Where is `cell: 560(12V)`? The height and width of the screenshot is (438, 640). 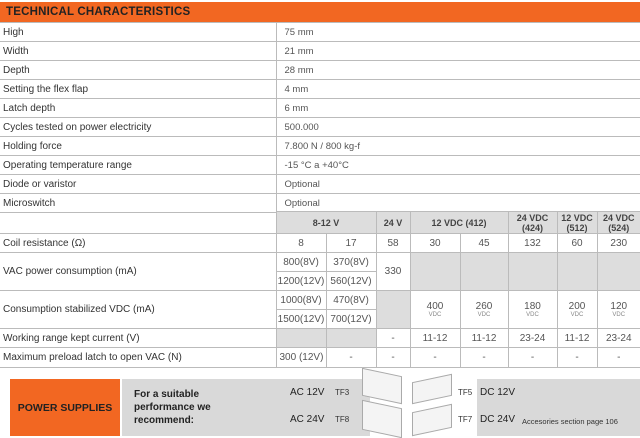 cell: 560(12V) is located at coordinates (350, 281).